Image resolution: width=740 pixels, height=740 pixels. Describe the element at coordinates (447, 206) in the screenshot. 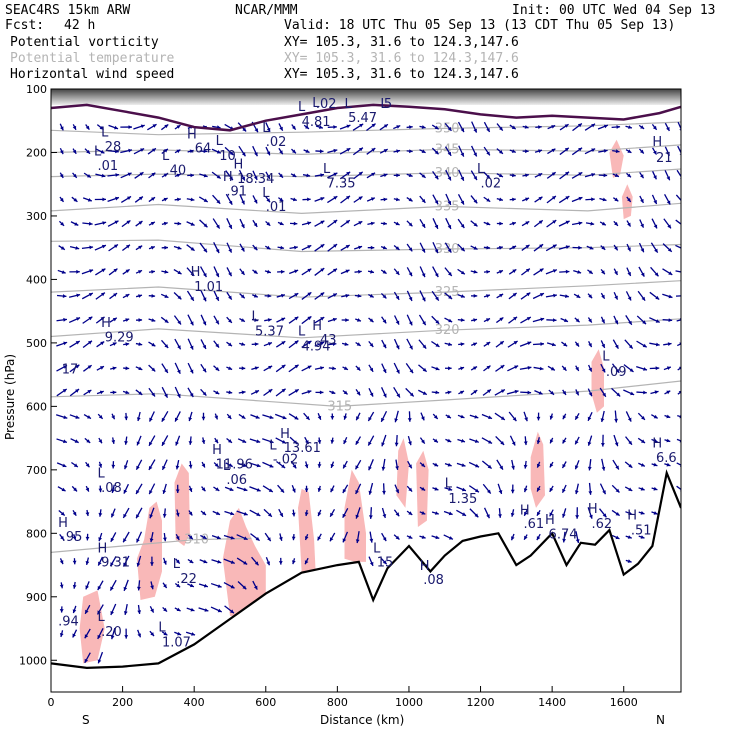

I see `theta-label-335: 335` at that location.